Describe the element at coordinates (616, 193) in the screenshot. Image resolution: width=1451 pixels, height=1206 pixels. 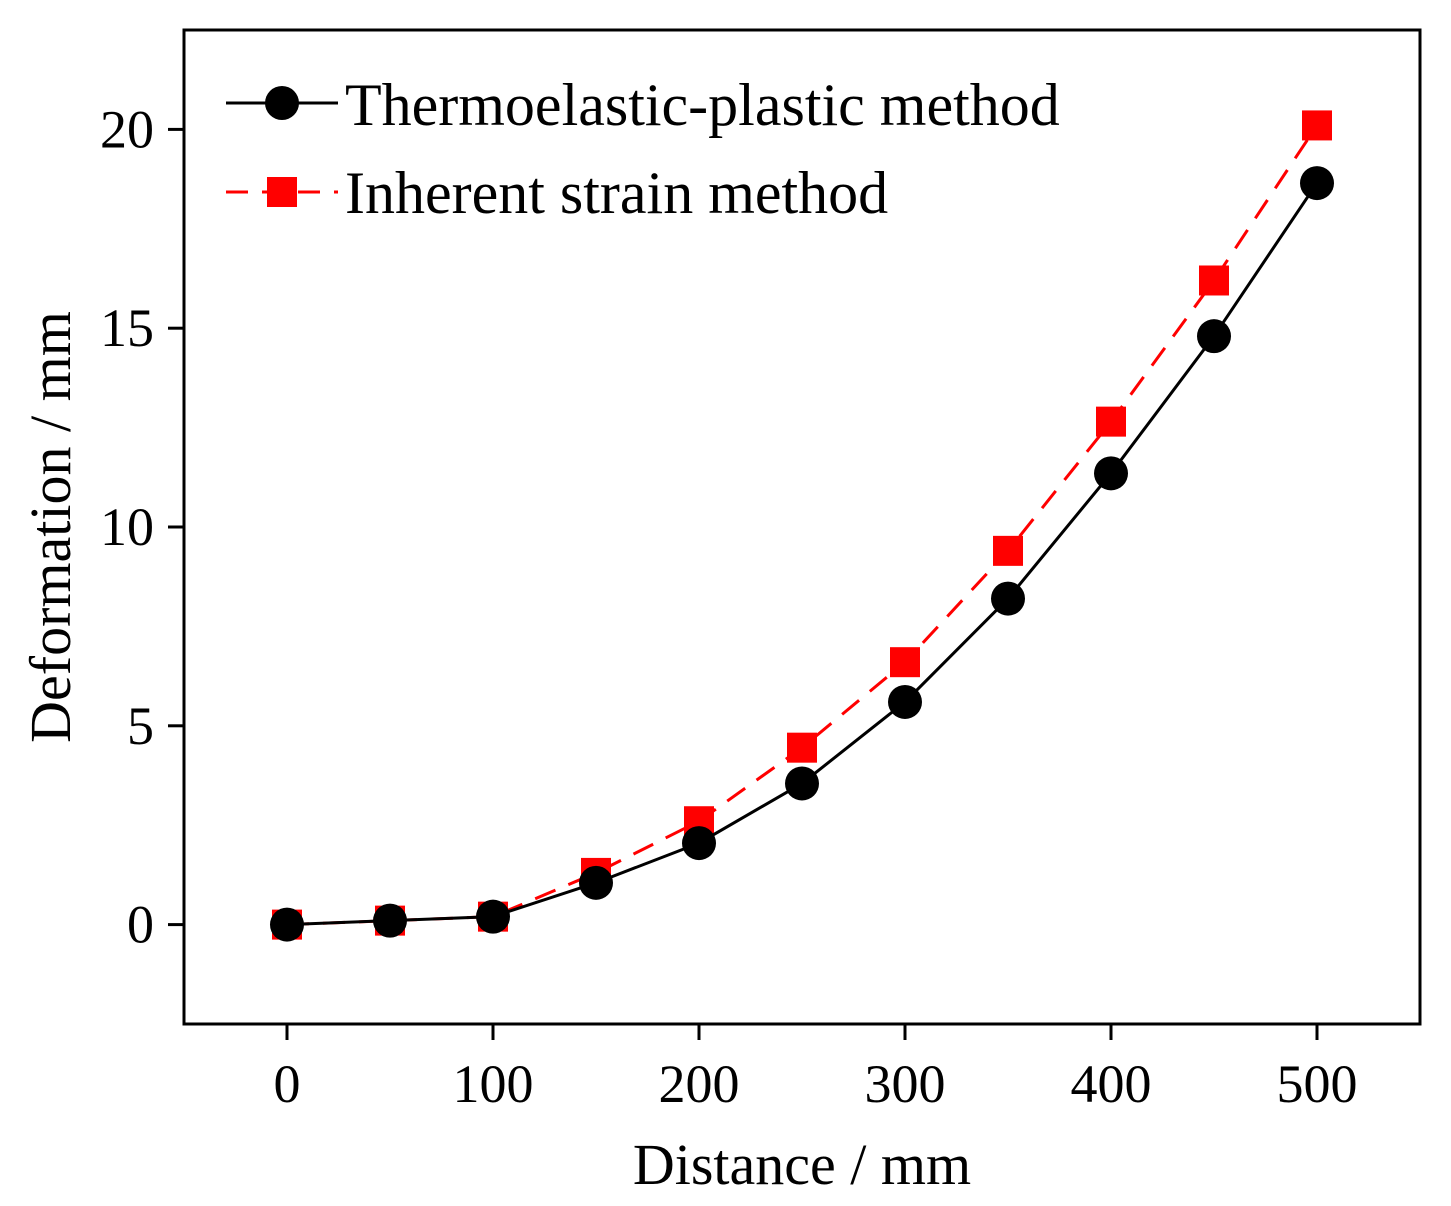
I see `legend-label-inherent: Inherent strain method` at that location.